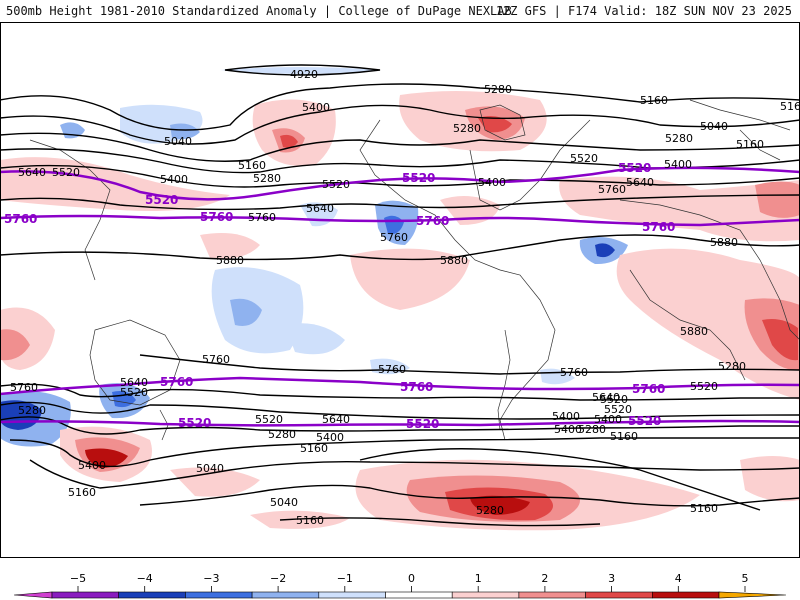 The width and height of the screenshot is (800, 600). I want to click on legend-bar, so click(400, 595).